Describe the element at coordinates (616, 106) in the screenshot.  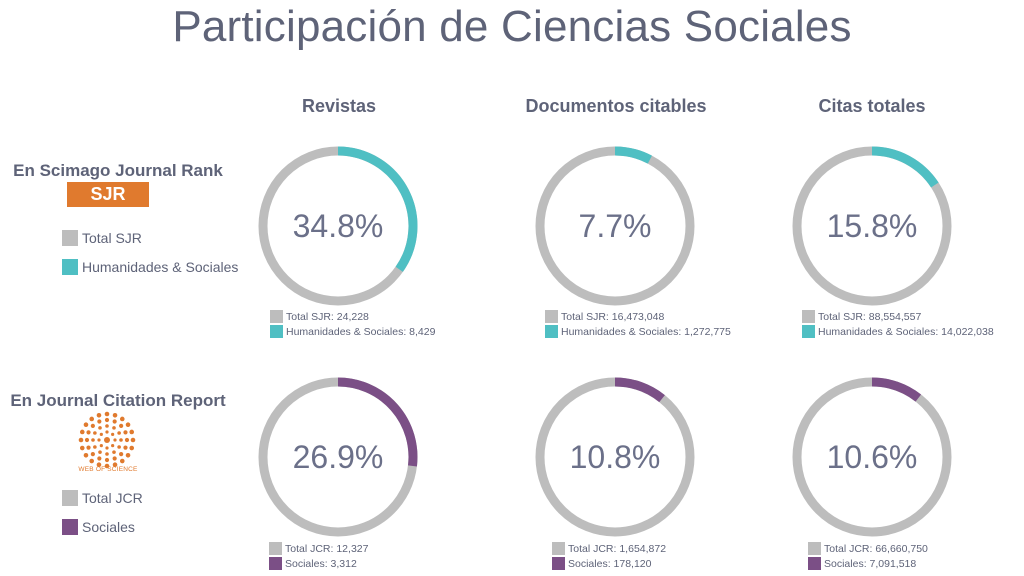
I see `column-header-documentos: Documentos citables` at that location.